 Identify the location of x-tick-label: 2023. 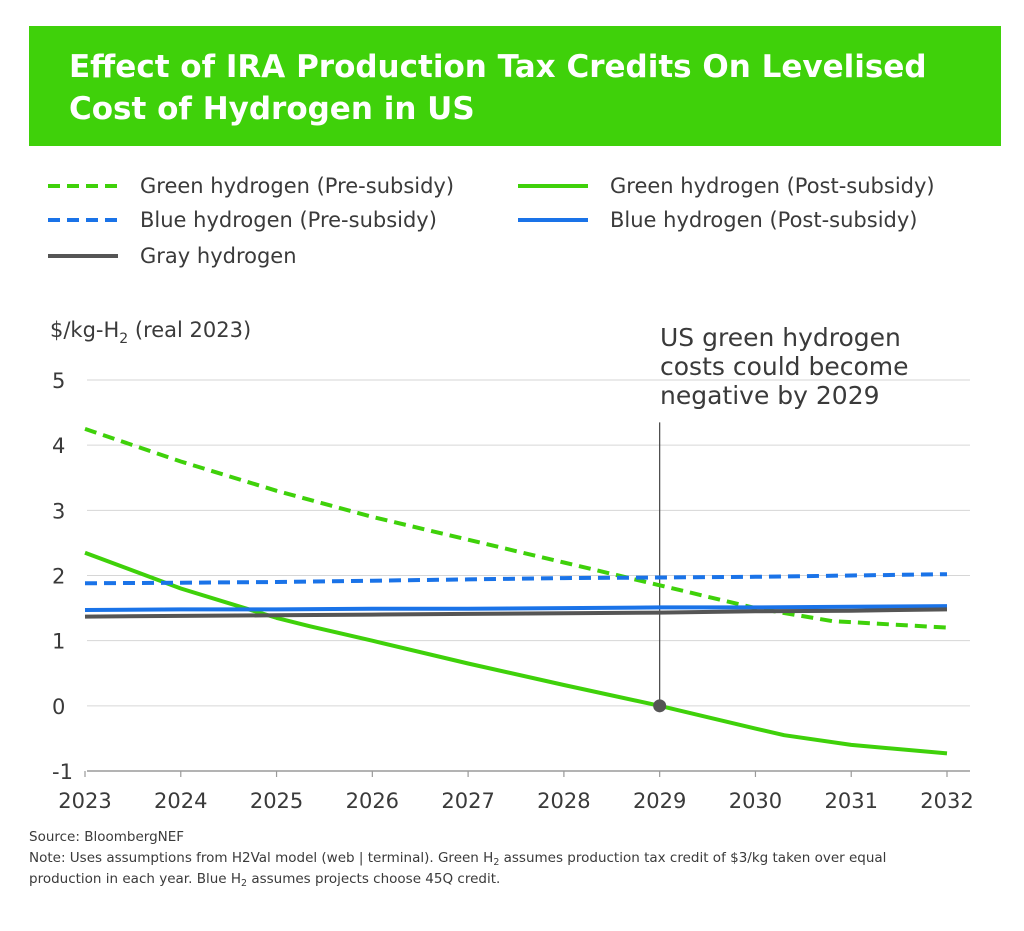
(84, 801).